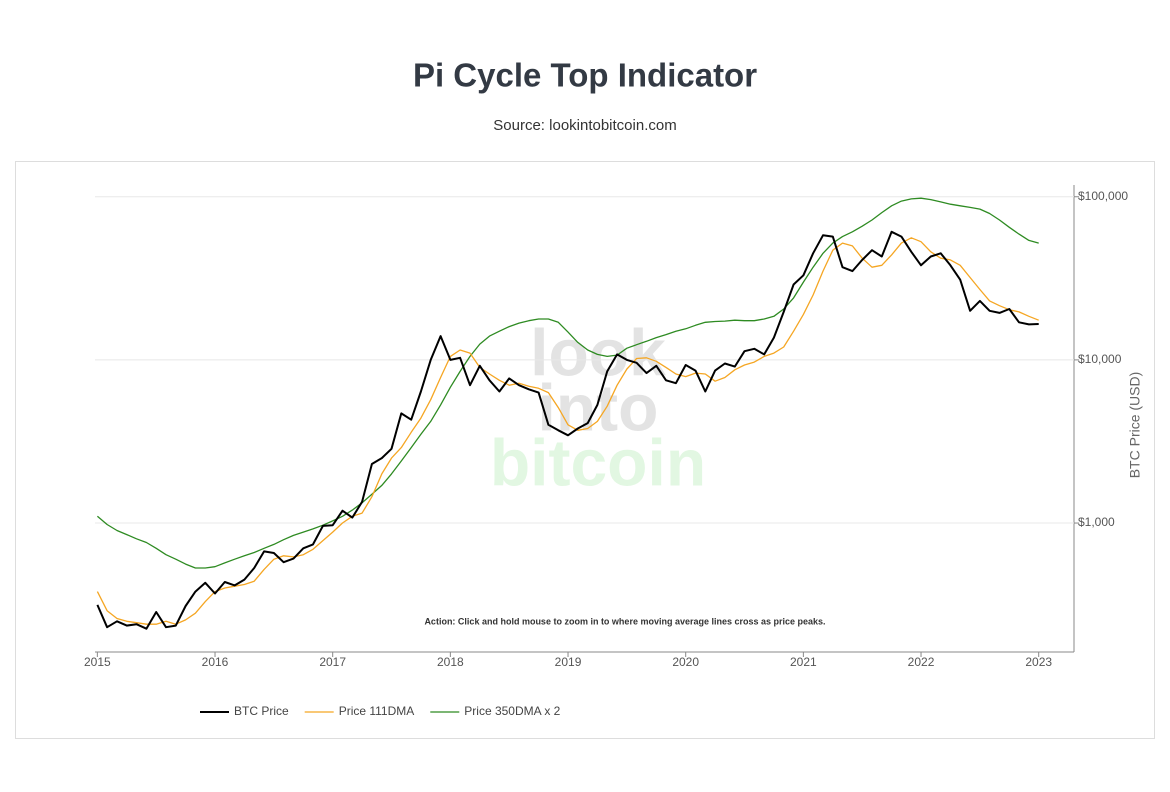  I want to click on x-tick-label: 2019, so click(568, 662).